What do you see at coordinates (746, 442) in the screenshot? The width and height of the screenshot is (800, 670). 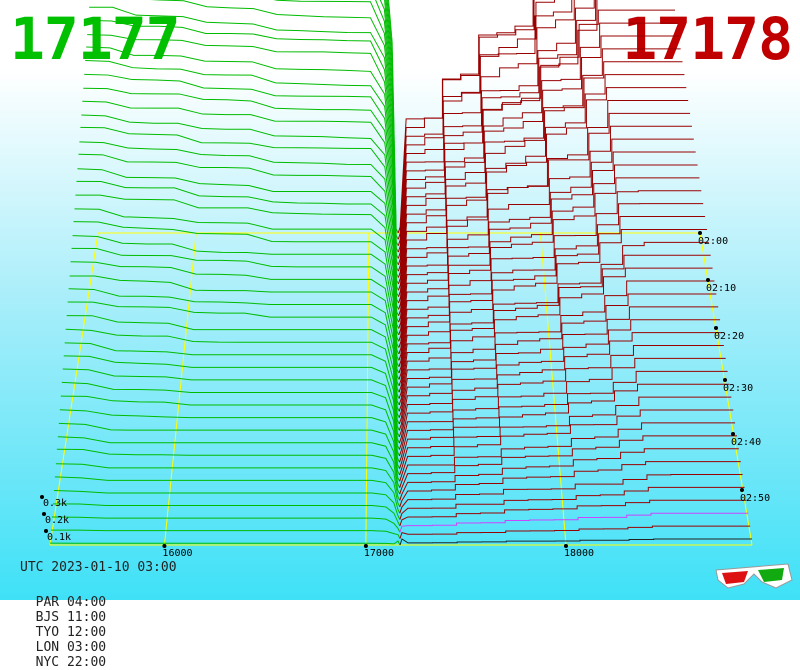 I see `time-tick-label: 02:40` at bounding box center [746, 442].